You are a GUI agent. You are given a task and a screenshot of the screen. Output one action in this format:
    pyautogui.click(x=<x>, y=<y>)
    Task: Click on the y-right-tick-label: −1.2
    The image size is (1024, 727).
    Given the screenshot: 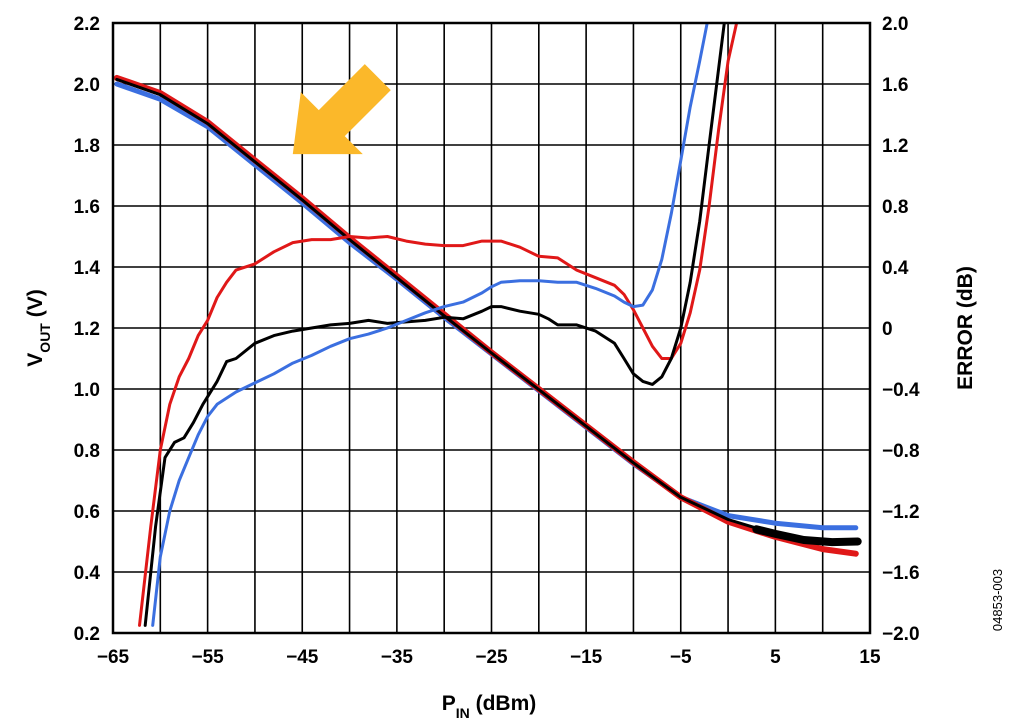 What is the action you would take?
    pyautogui.click(x=901, y=512)
    